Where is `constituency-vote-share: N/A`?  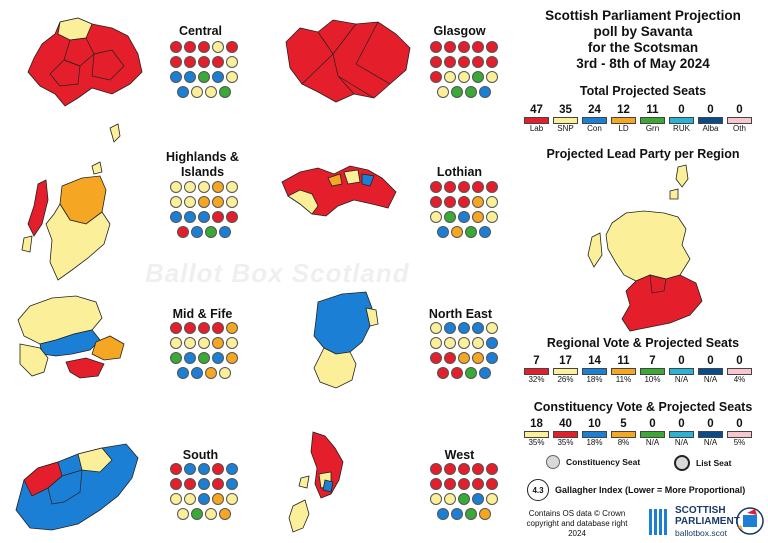 constituency-vote-share: N/A is located at coordinates (652, 442).